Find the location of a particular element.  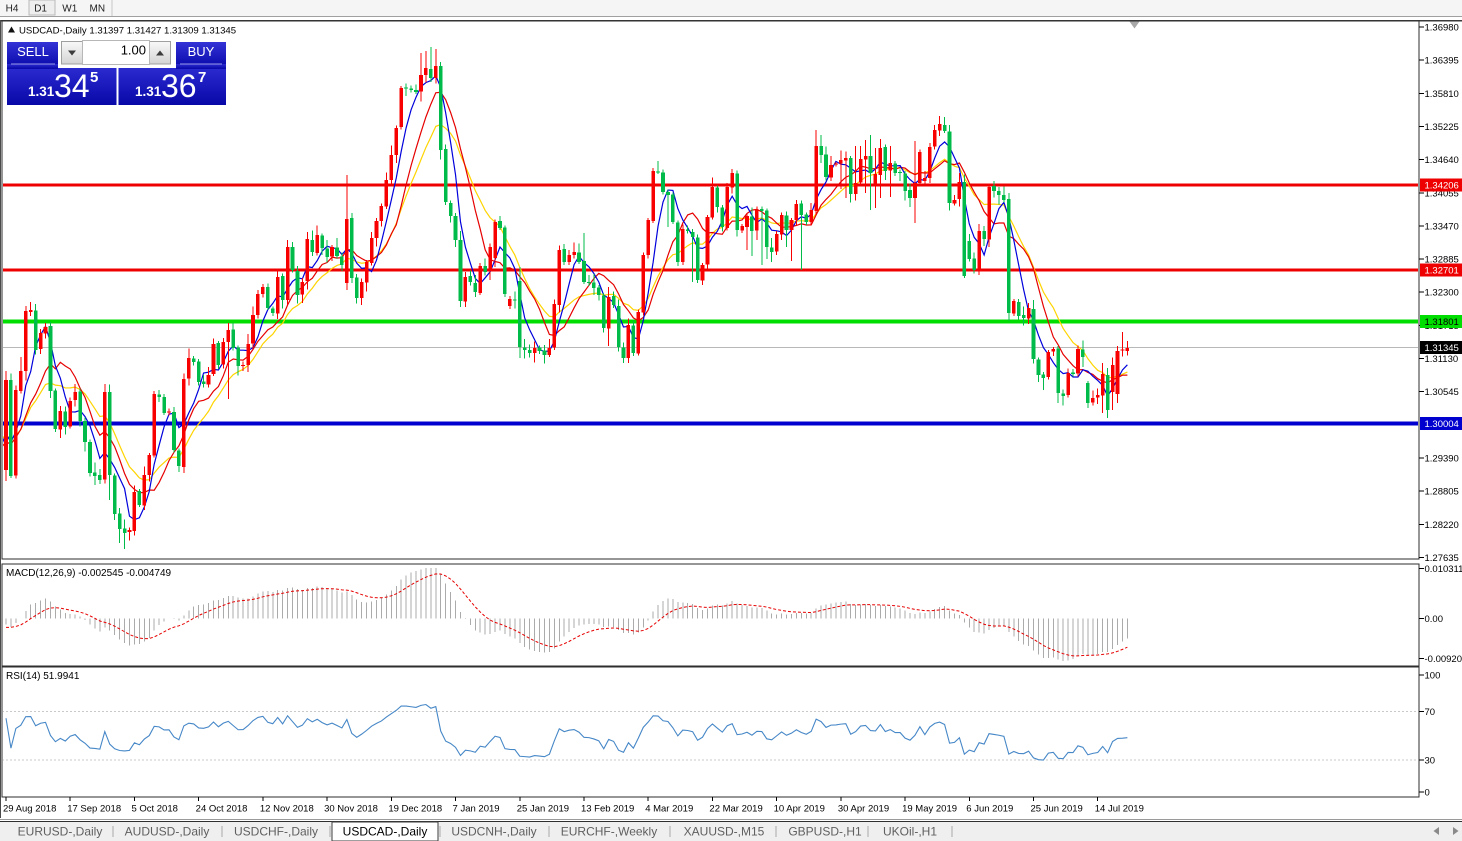

svg-text: 36 is located at coordinates (179, 86).